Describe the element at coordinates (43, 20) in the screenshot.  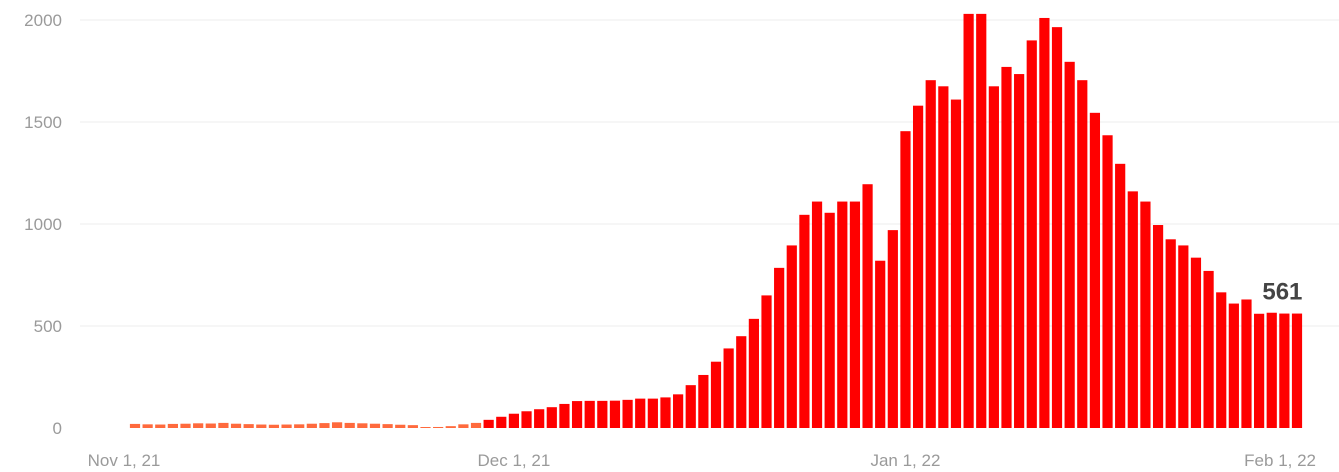
I see `y-tick-label: 2000` at that location.